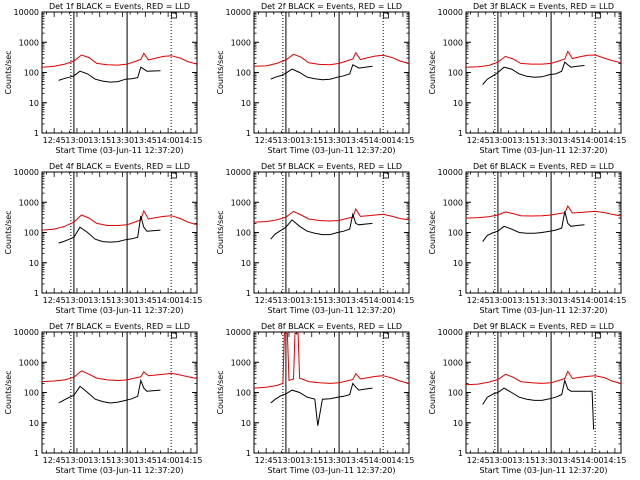 This screenshot has width=640, height=480. What do you see at coordinates (543, 6) in the screenshot?
I see `panel-title: Det 3f BLACK = Events, RED = LLD` at bounding box center [543, 6].